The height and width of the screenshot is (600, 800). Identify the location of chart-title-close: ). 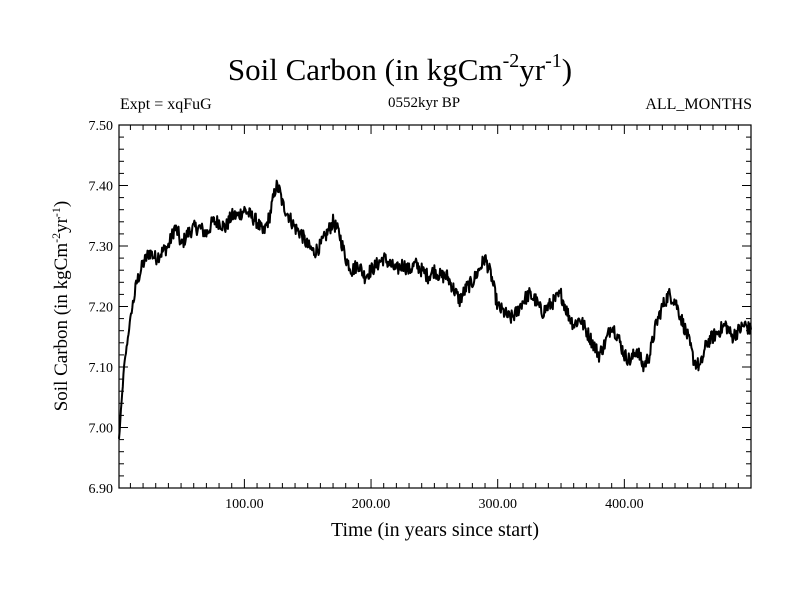
(567, 69).